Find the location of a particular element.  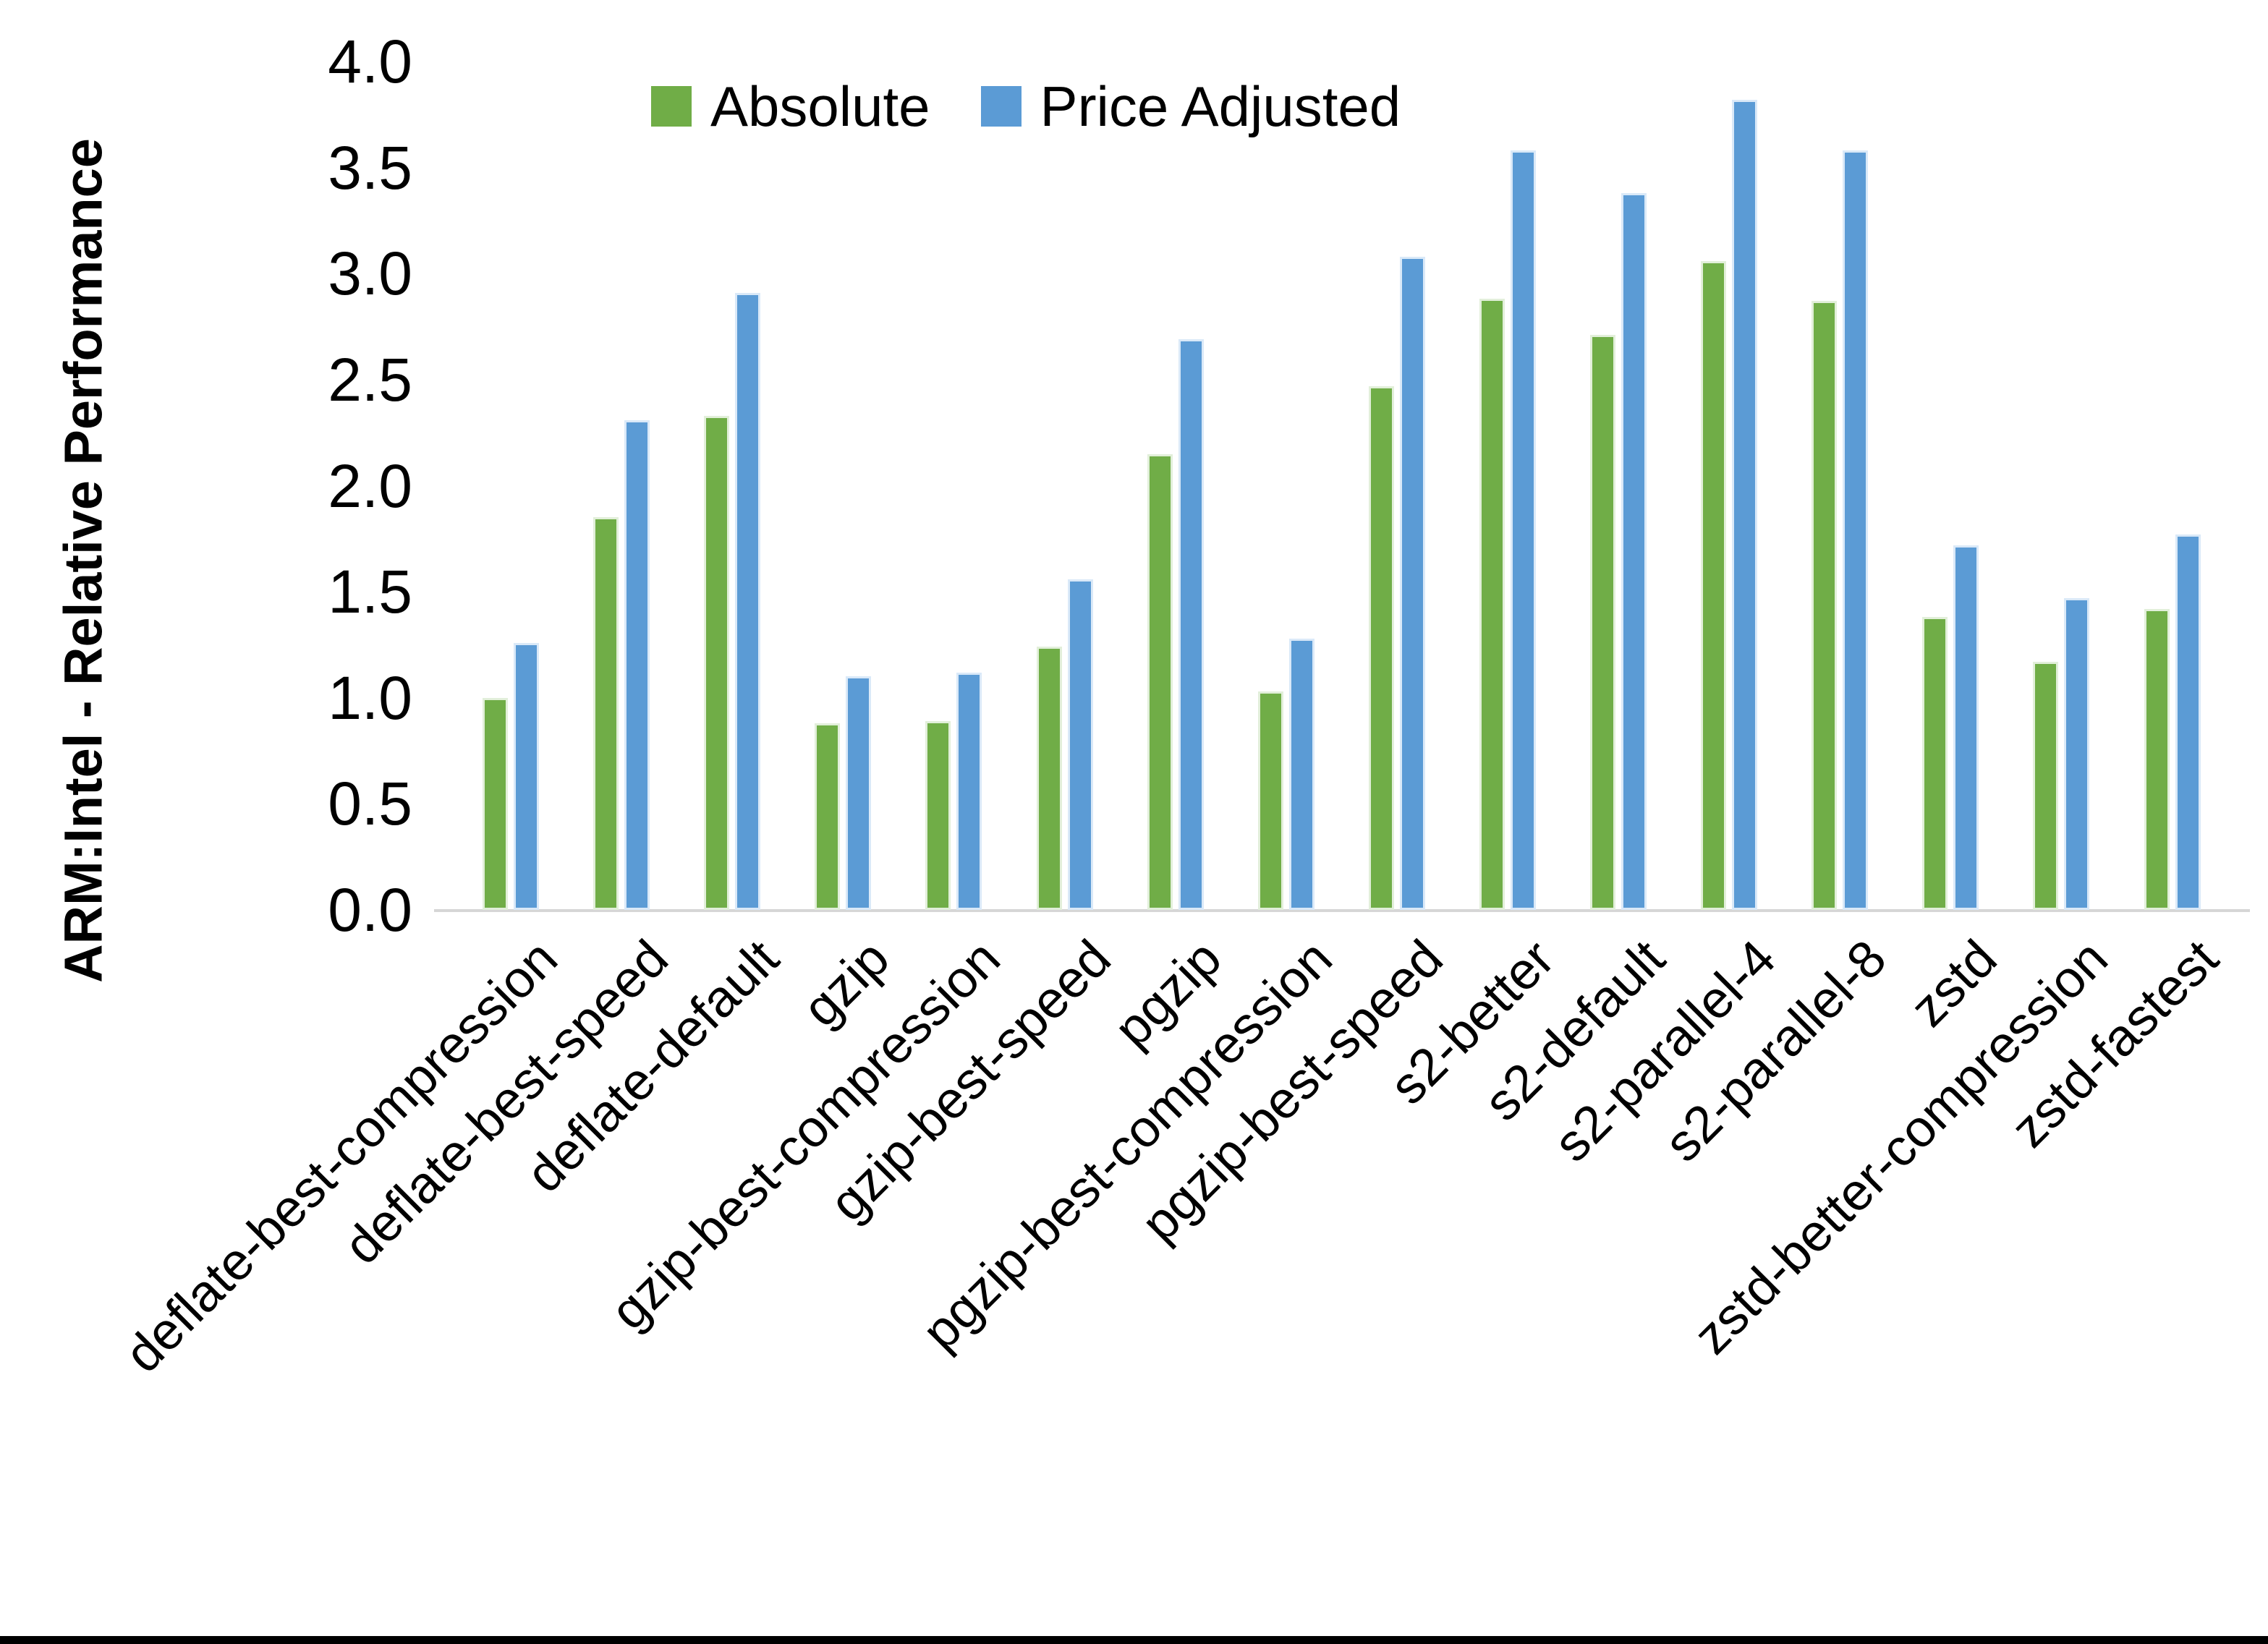

y-tick-label: 2.0 is located at coordinates (370, 485).